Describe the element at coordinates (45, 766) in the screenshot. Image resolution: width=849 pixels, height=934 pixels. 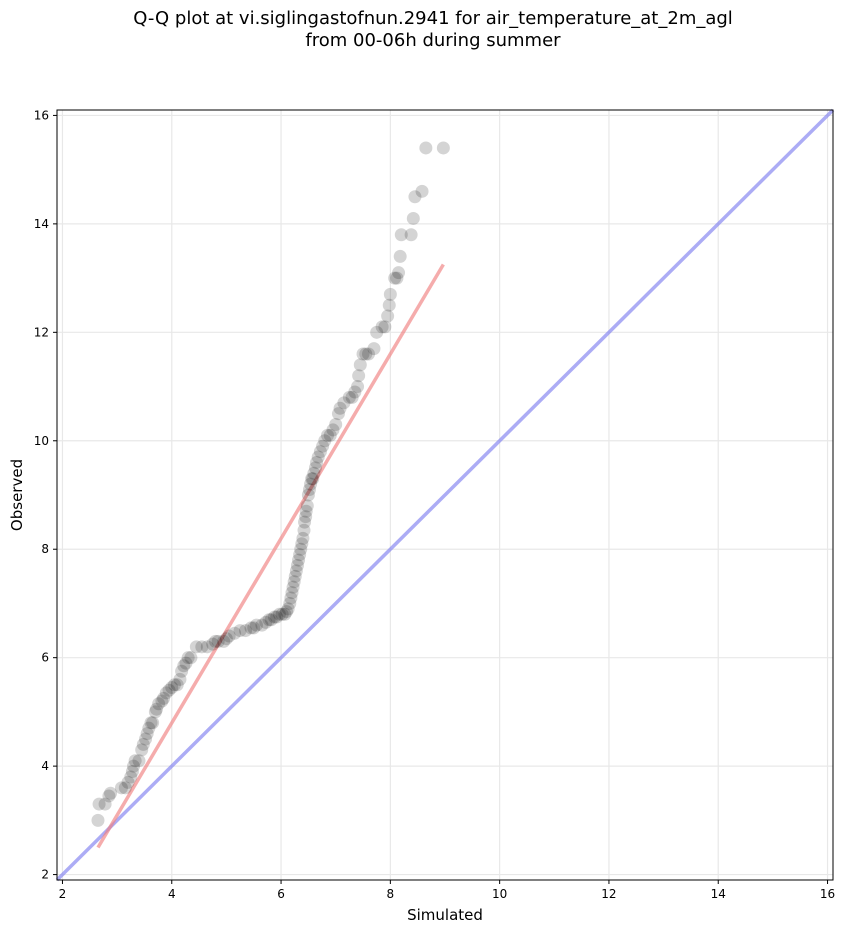
I see `y-tick-label-1: 4` at that location.